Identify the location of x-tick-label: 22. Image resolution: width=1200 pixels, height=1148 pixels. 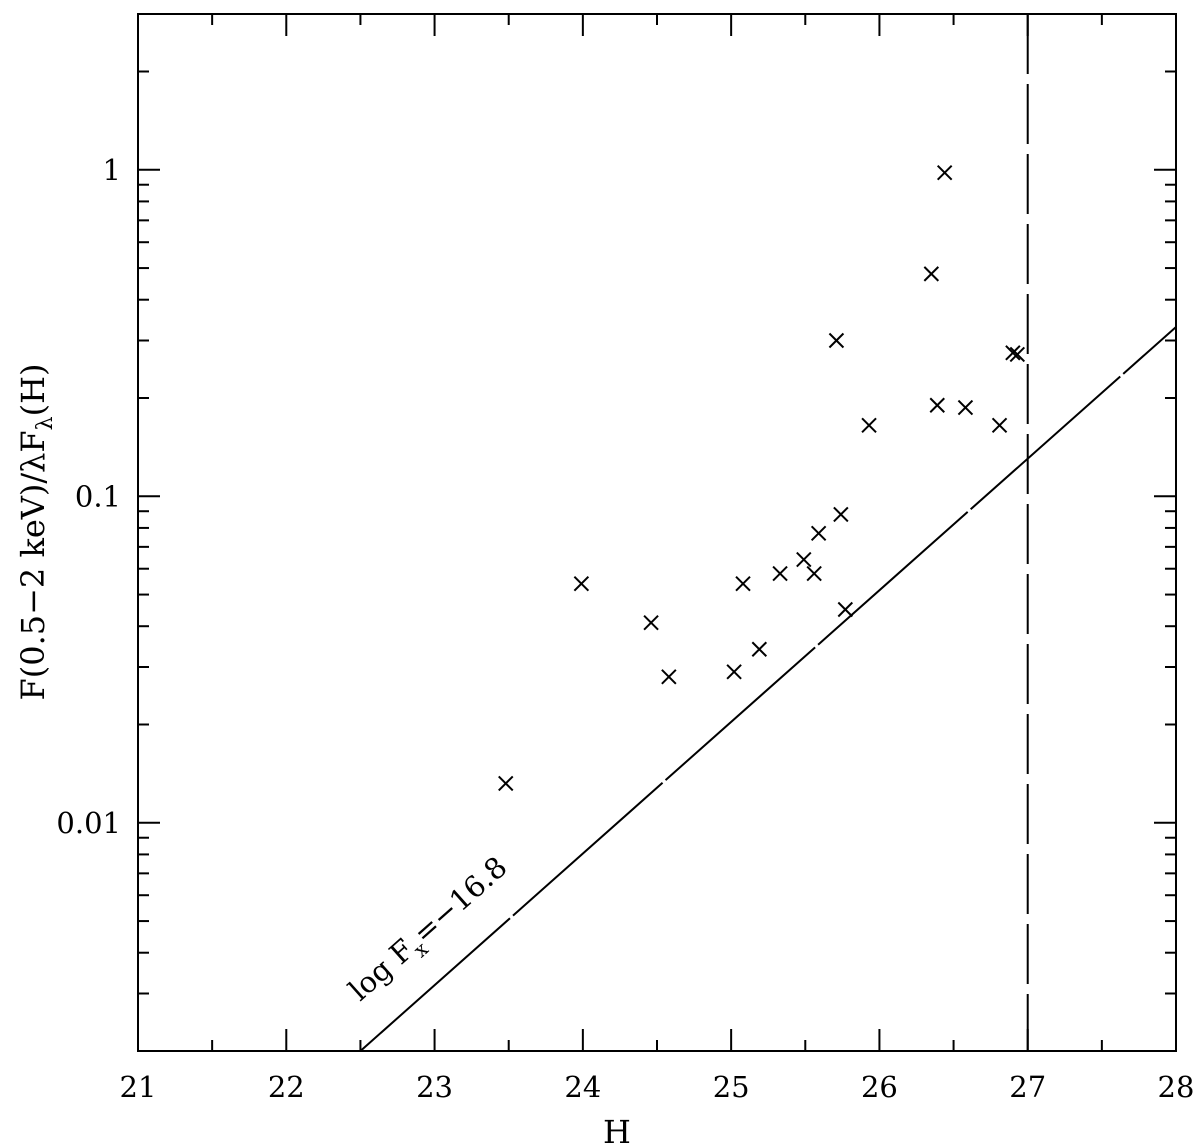
(286, 1087).